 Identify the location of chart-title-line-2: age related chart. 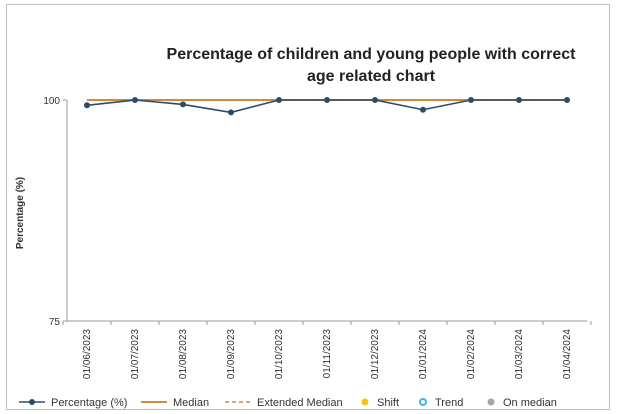
(371, 76).